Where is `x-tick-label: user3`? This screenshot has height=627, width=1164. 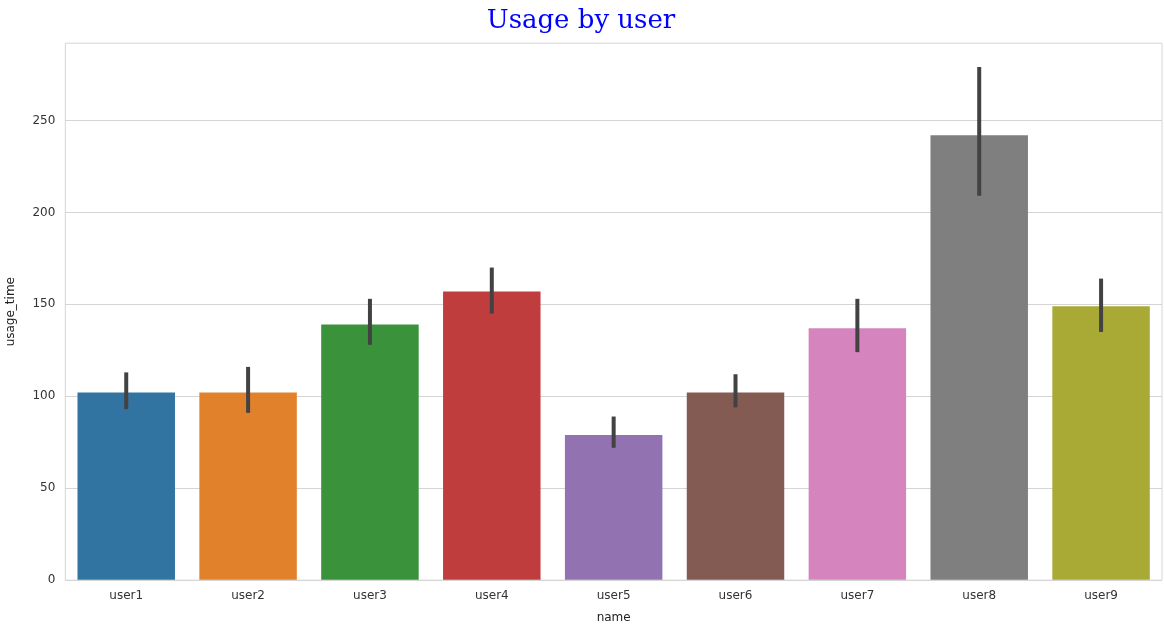
x-tick-label: user3 is located at coordinates (370, 594).